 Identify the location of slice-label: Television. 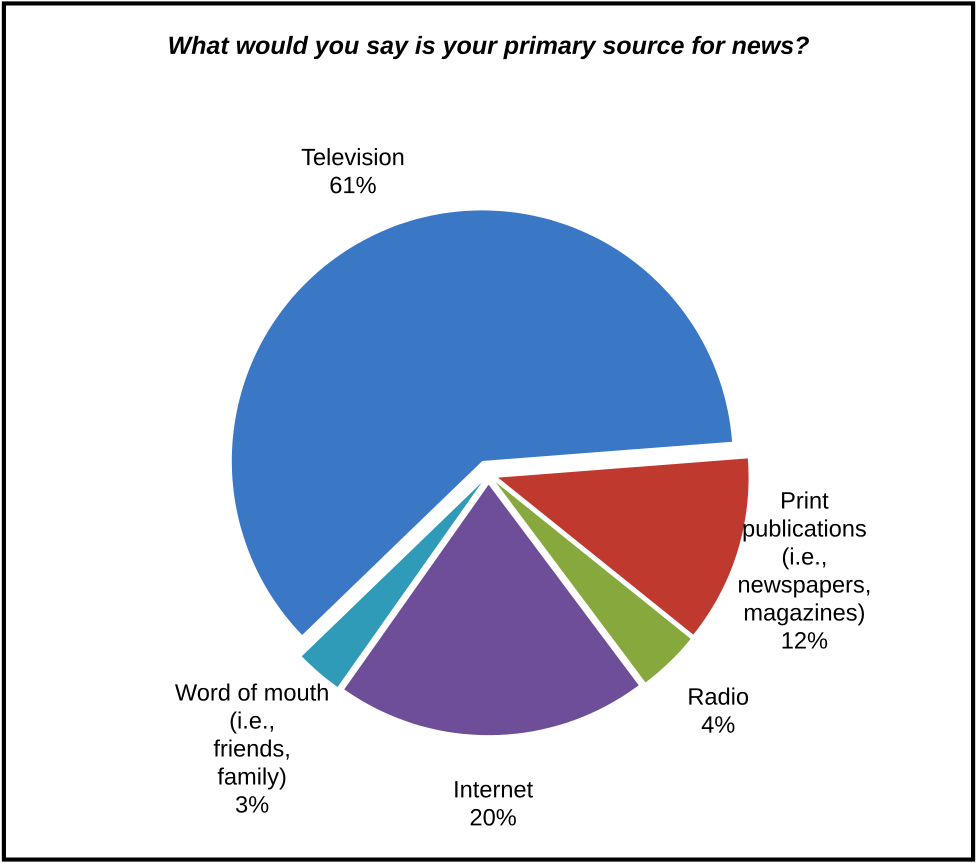
(353, 157).